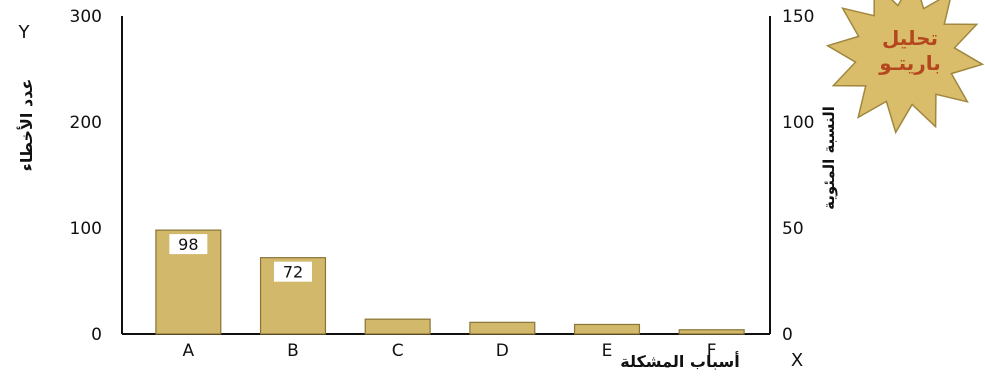  What do you see at coordinates (829, 158) in the screenshot?
I see `y2-axis-title: النسبة المئوية` at bounding box center [829, 158].